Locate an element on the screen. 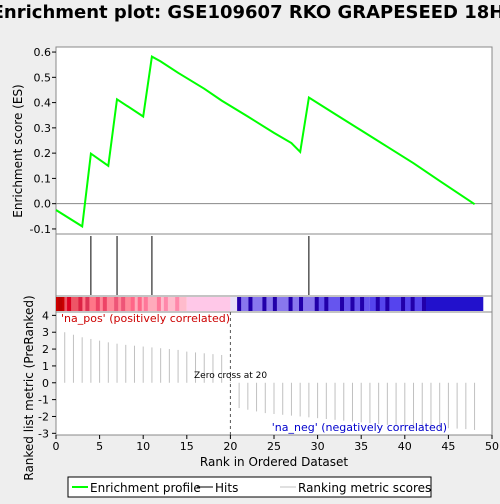 Image resolution: width=500 pixels, height=504 pixels. rank-x-tick-label: 35 is located at coordinates (361, 446).